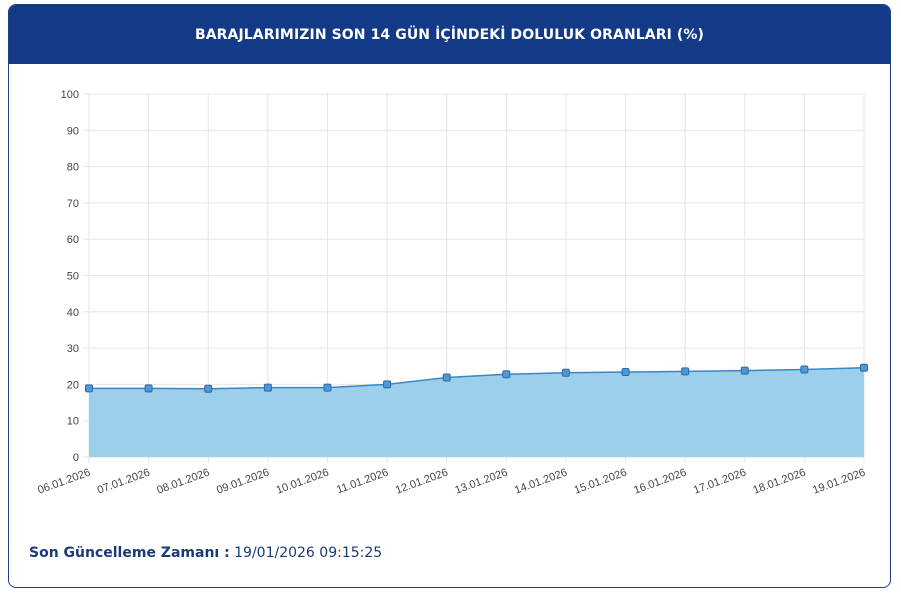 The width and height of the screenshot is (901, 599). Describe the element at coordinates (73, 131) in the screenshot. I see `y-tick-label: 90` at that location.